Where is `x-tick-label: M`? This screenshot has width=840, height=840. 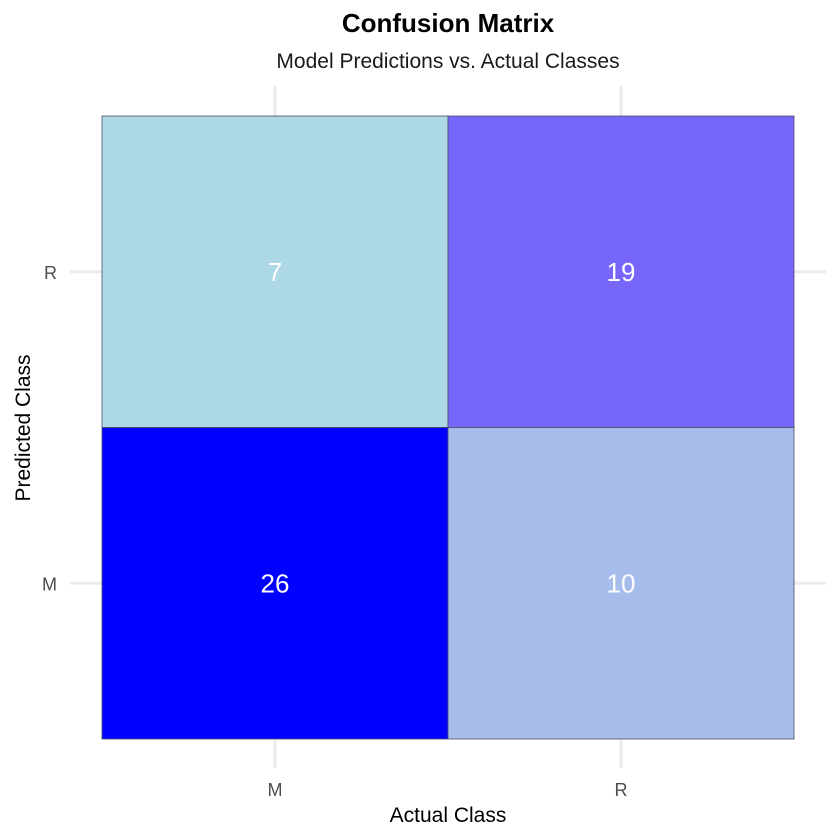 x-tick-label: M is located at coordinates (275, 790).